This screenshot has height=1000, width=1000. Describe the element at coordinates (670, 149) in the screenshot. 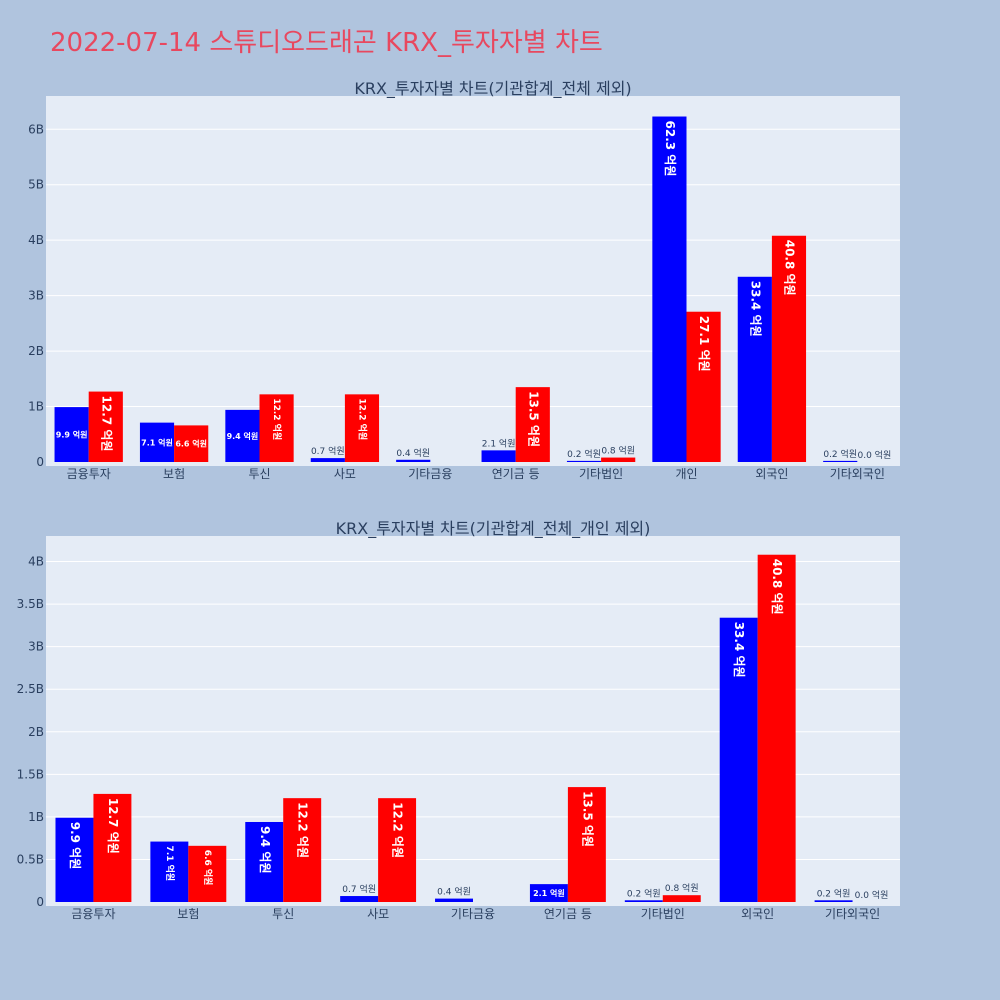

I see `data-label: 62.3 억원` at that location.